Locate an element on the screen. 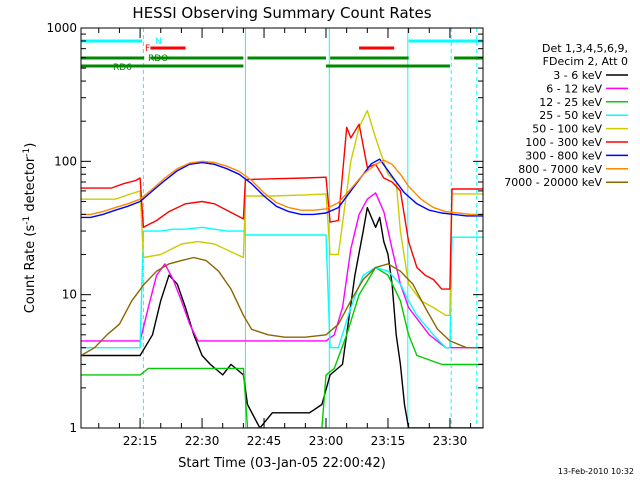  y-axis-label-end: ) is located at coordinates (30, 145).